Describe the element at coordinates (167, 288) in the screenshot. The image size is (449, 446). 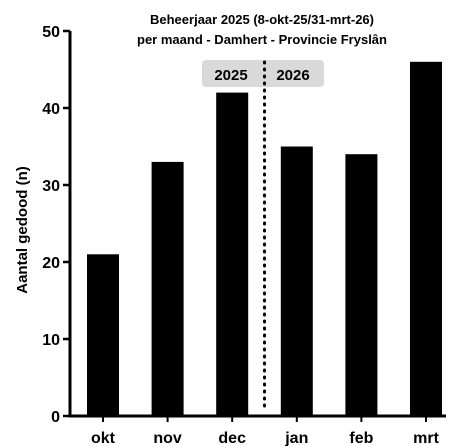
I see `bar-nov` at that location.